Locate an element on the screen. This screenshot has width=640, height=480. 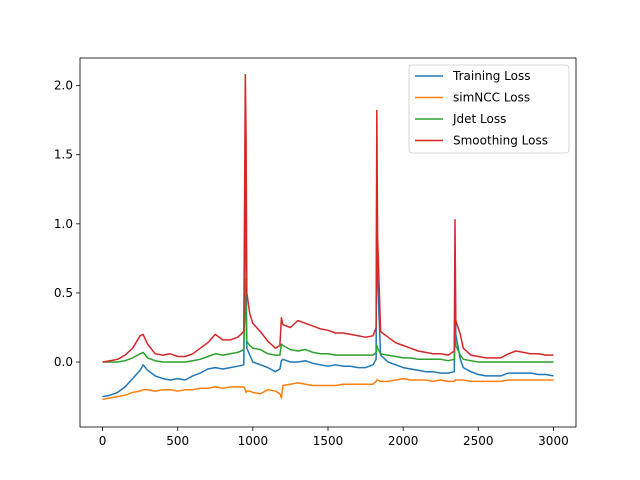
y-tick-label: 0.0 is located at coordinates (63, 362).